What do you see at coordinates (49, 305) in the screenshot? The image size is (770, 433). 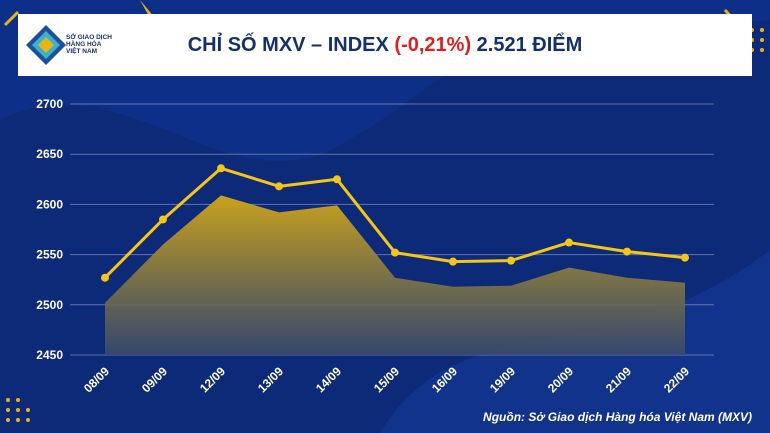 I see `y-tick-label: 2500` at bounding box center [49, 305].